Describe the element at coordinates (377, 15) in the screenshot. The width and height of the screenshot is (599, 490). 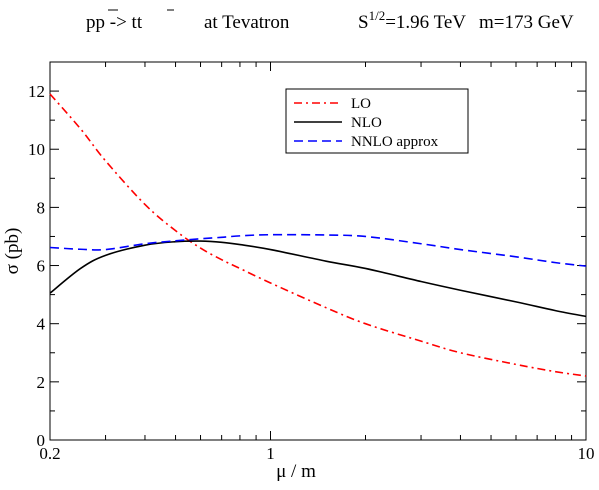
I see `energy-exponent: 1/2` at that location.